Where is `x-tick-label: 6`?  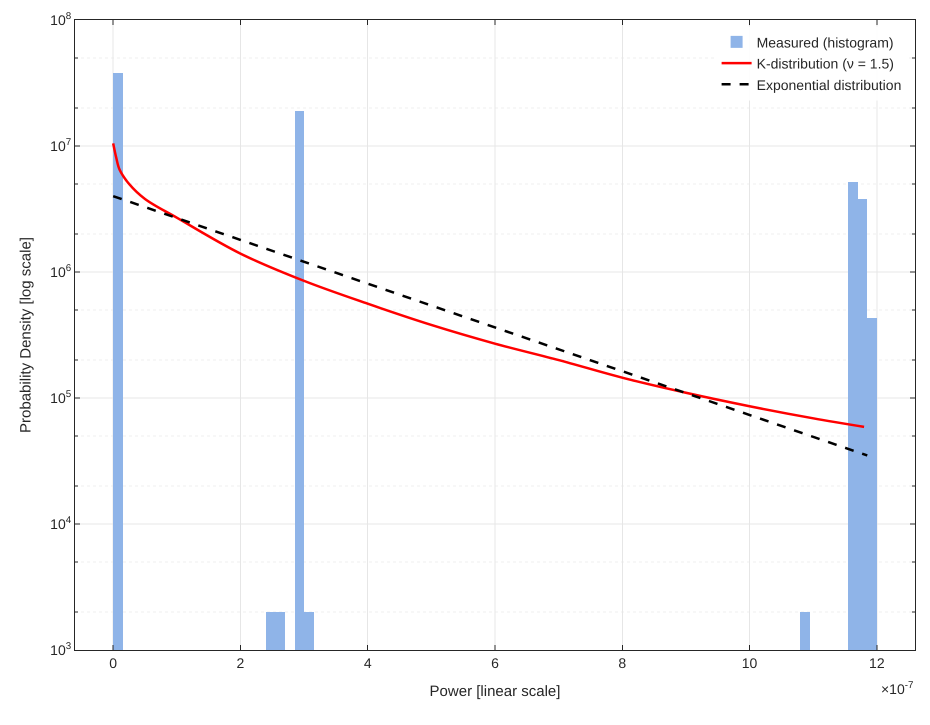
x-tick-label: 6 is located at coordinates (495, 662).